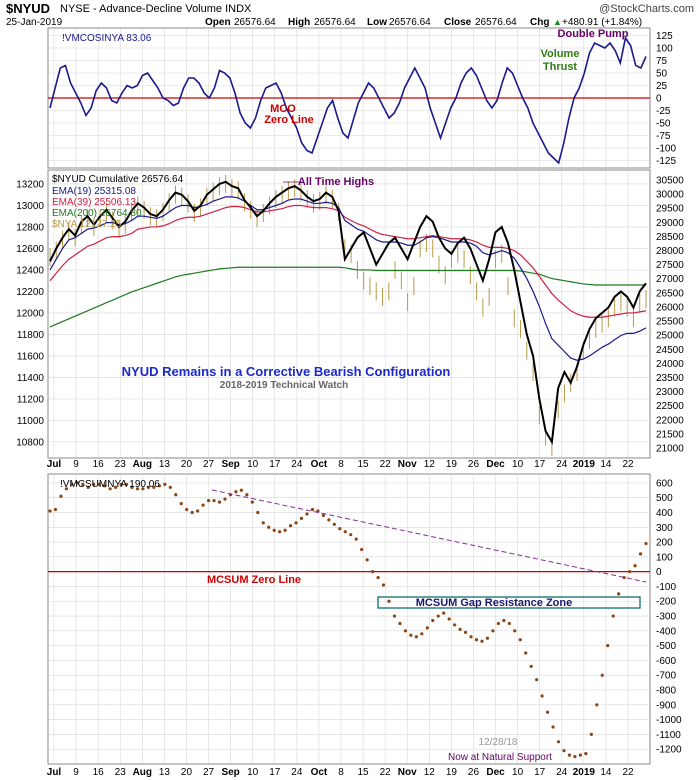  Describe the element at coordinates (662, 74) in the screenshot. I see `top-y-tick: 50` at that location.